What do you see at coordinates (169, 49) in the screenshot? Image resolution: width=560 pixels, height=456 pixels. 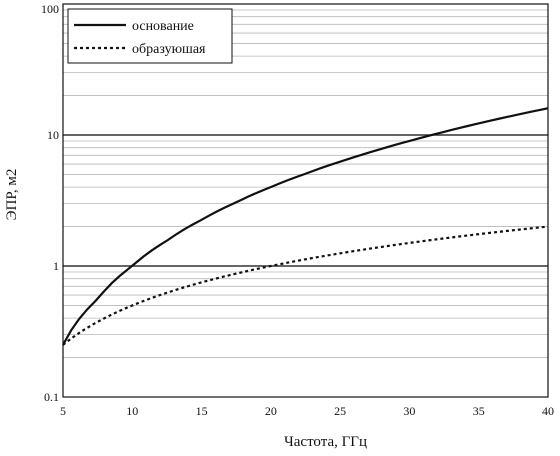 I see `legend-label-obrazuyushaya: образуюшая` at bounding box center [169, 49].